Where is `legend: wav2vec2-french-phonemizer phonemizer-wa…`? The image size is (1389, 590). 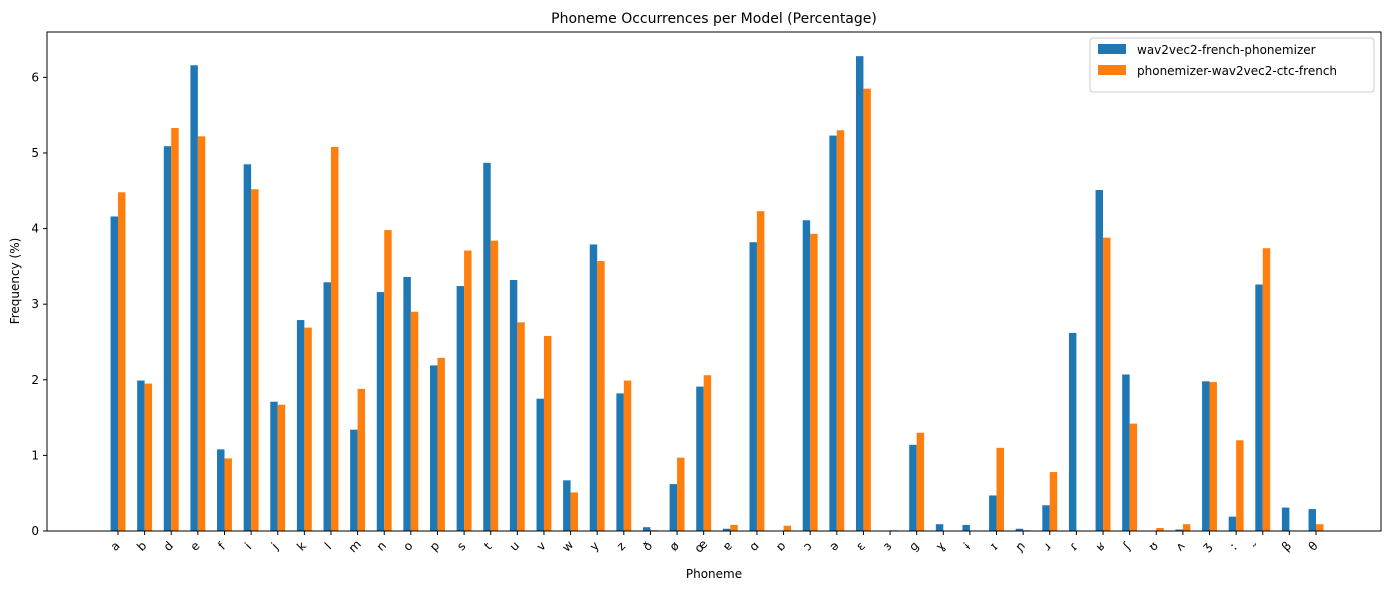
legend: wav2vec2-french-phonemizer phonemizer-wa… is located at coordinates (1232, 65).